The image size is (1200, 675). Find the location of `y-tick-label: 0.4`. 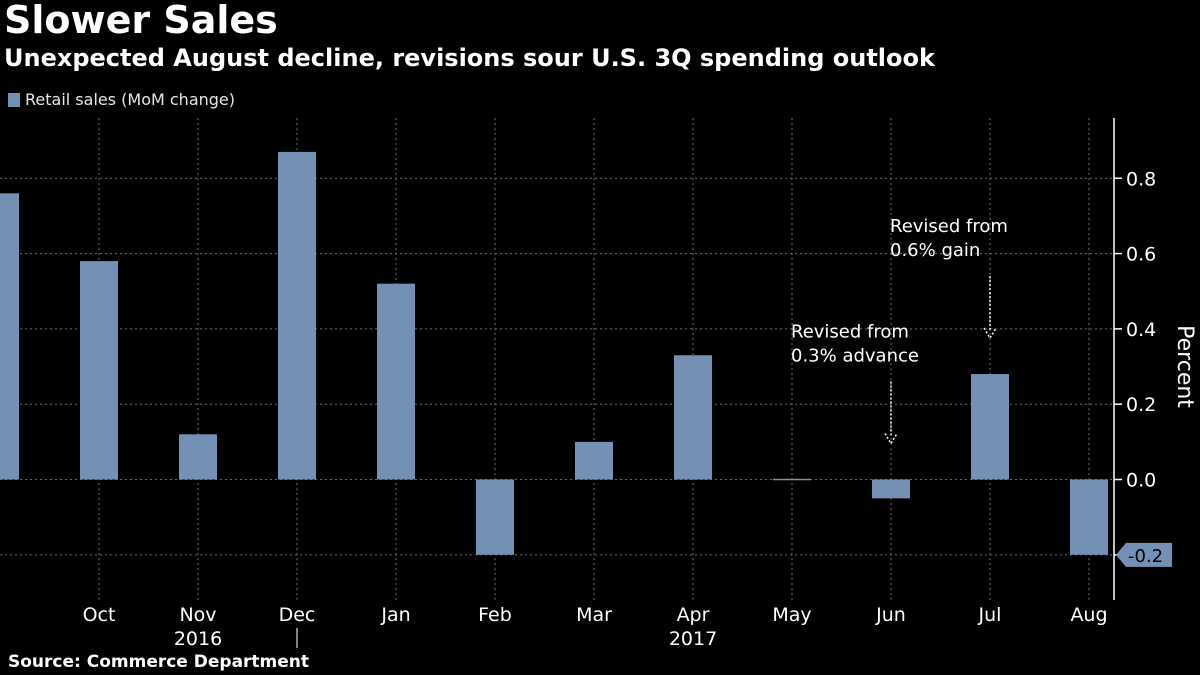

y-tick-label: 0.4 is located at coordinates (1141, 330).